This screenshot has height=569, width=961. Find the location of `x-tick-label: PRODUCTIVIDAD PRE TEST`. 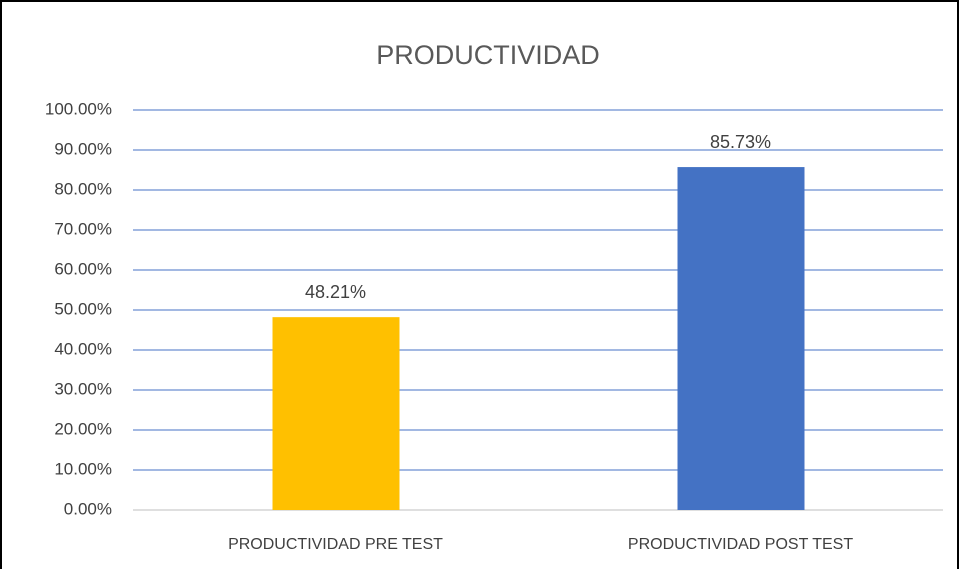

x-tick-label: PRODUCTIVIDAD PRE TEST is located at coordinates (335, 544).